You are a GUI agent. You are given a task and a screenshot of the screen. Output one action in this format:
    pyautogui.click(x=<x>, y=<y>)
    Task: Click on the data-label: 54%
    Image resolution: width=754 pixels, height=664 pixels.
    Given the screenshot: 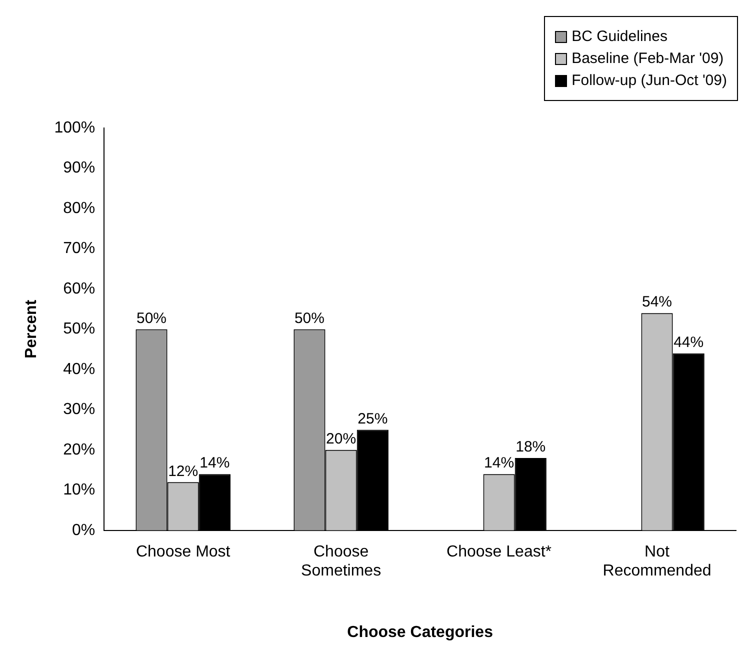 What is the action you would take?
    pyautogui.click(x=657, y=302)
    